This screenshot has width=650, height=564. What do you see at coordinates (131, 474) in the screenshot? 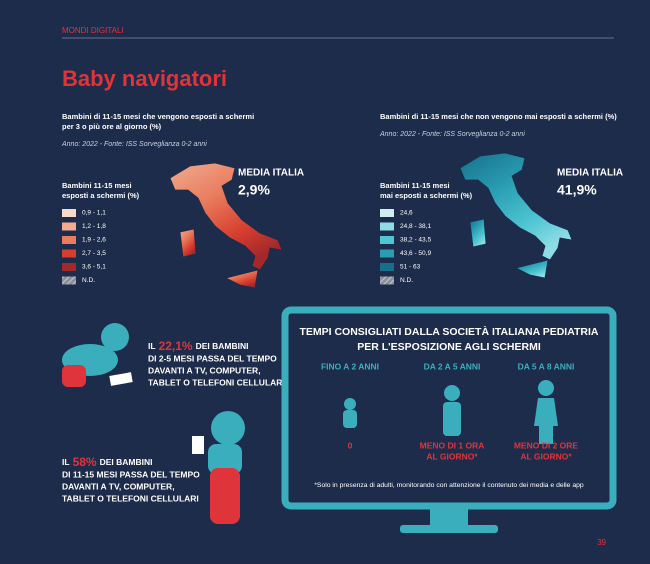
I see `fact-line: DI 11-15 MESI PASSA DEL TEMPO` at bounding box center [131, 474].